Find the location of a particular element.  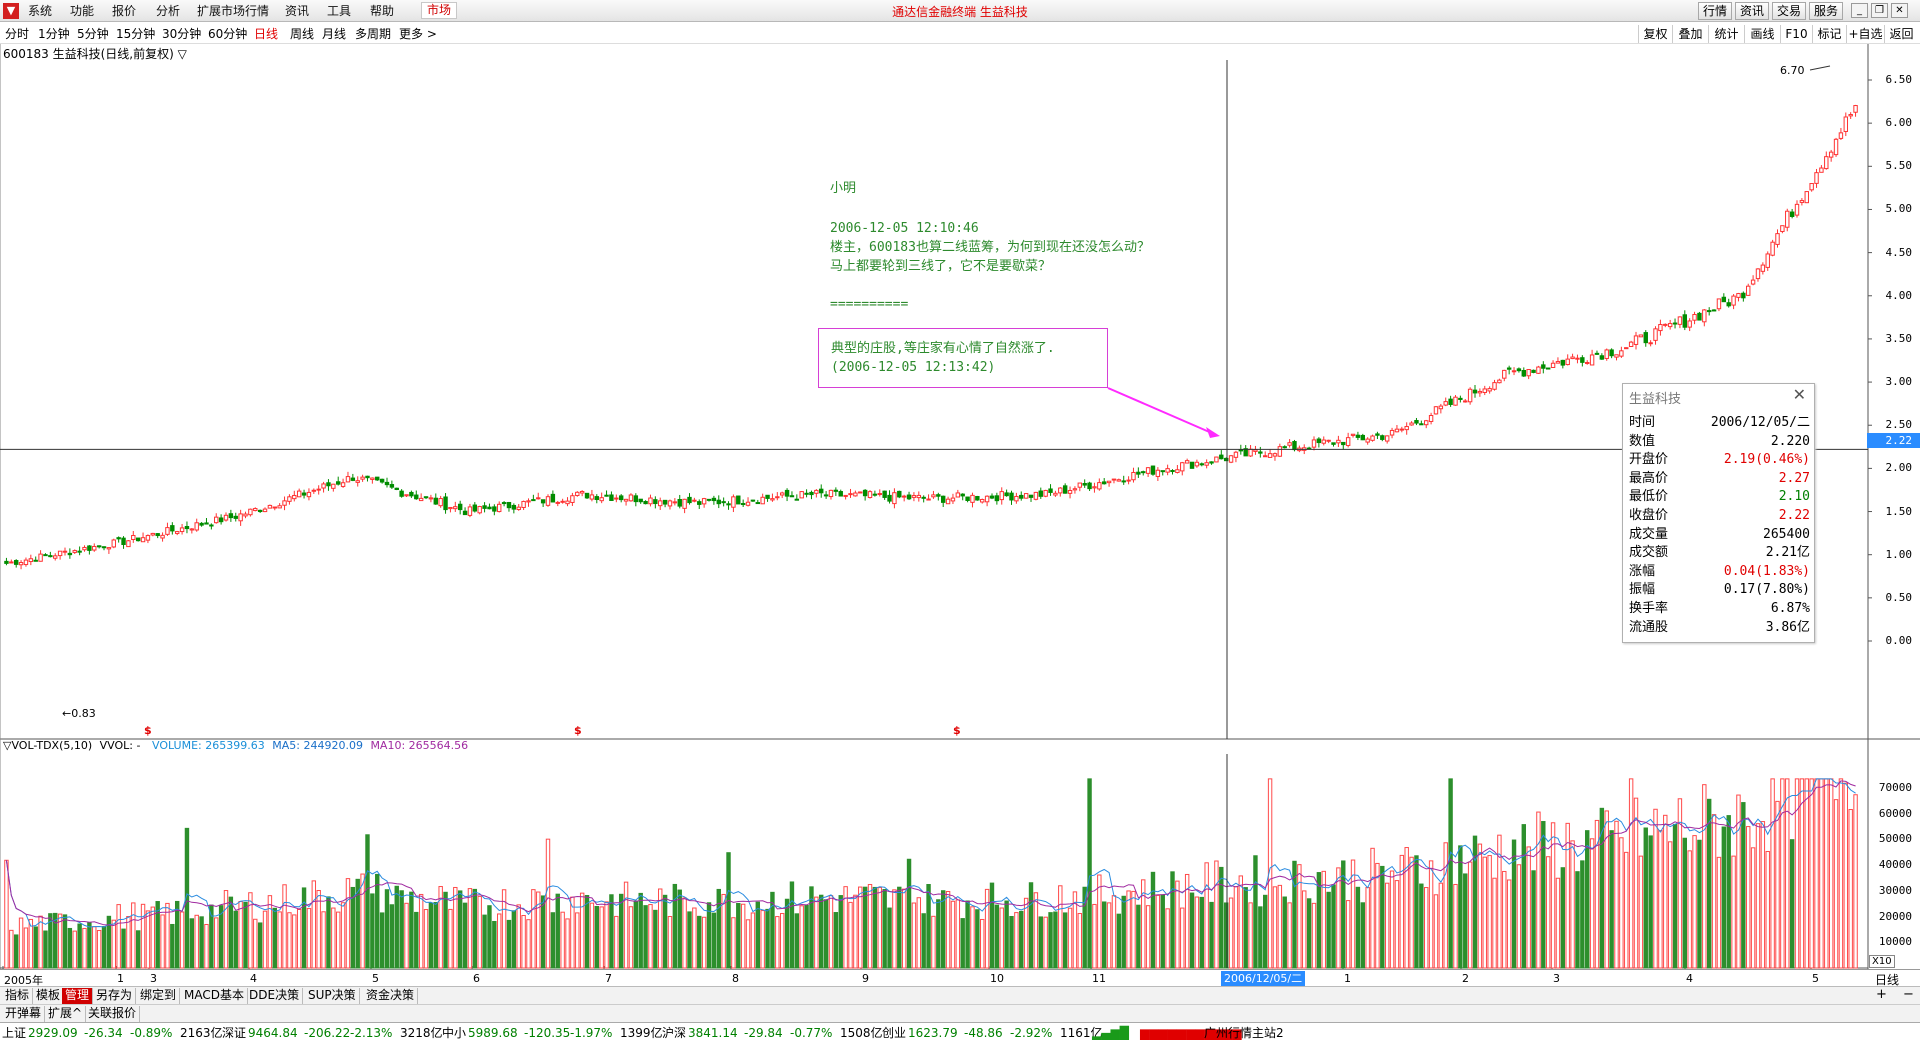

reply-box: 典型的庄股,等庄家有心情了自然涨了. (2006-12-05 12:13:42) is located at coordinates (963, 358).